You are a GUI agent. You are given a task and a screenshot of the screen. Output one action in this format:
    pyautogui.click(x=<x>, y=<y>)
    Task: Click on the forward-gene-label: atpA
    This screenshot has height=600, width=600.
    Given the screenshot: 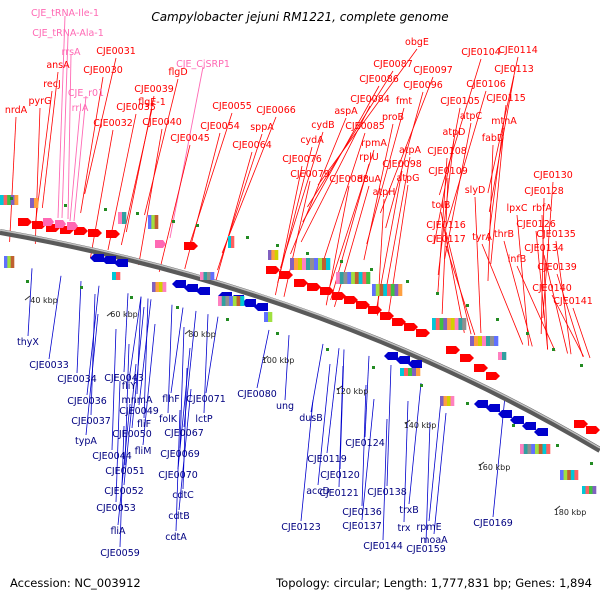 What is the action you would take?
    pyautogui.click(x=410, y=150)
    